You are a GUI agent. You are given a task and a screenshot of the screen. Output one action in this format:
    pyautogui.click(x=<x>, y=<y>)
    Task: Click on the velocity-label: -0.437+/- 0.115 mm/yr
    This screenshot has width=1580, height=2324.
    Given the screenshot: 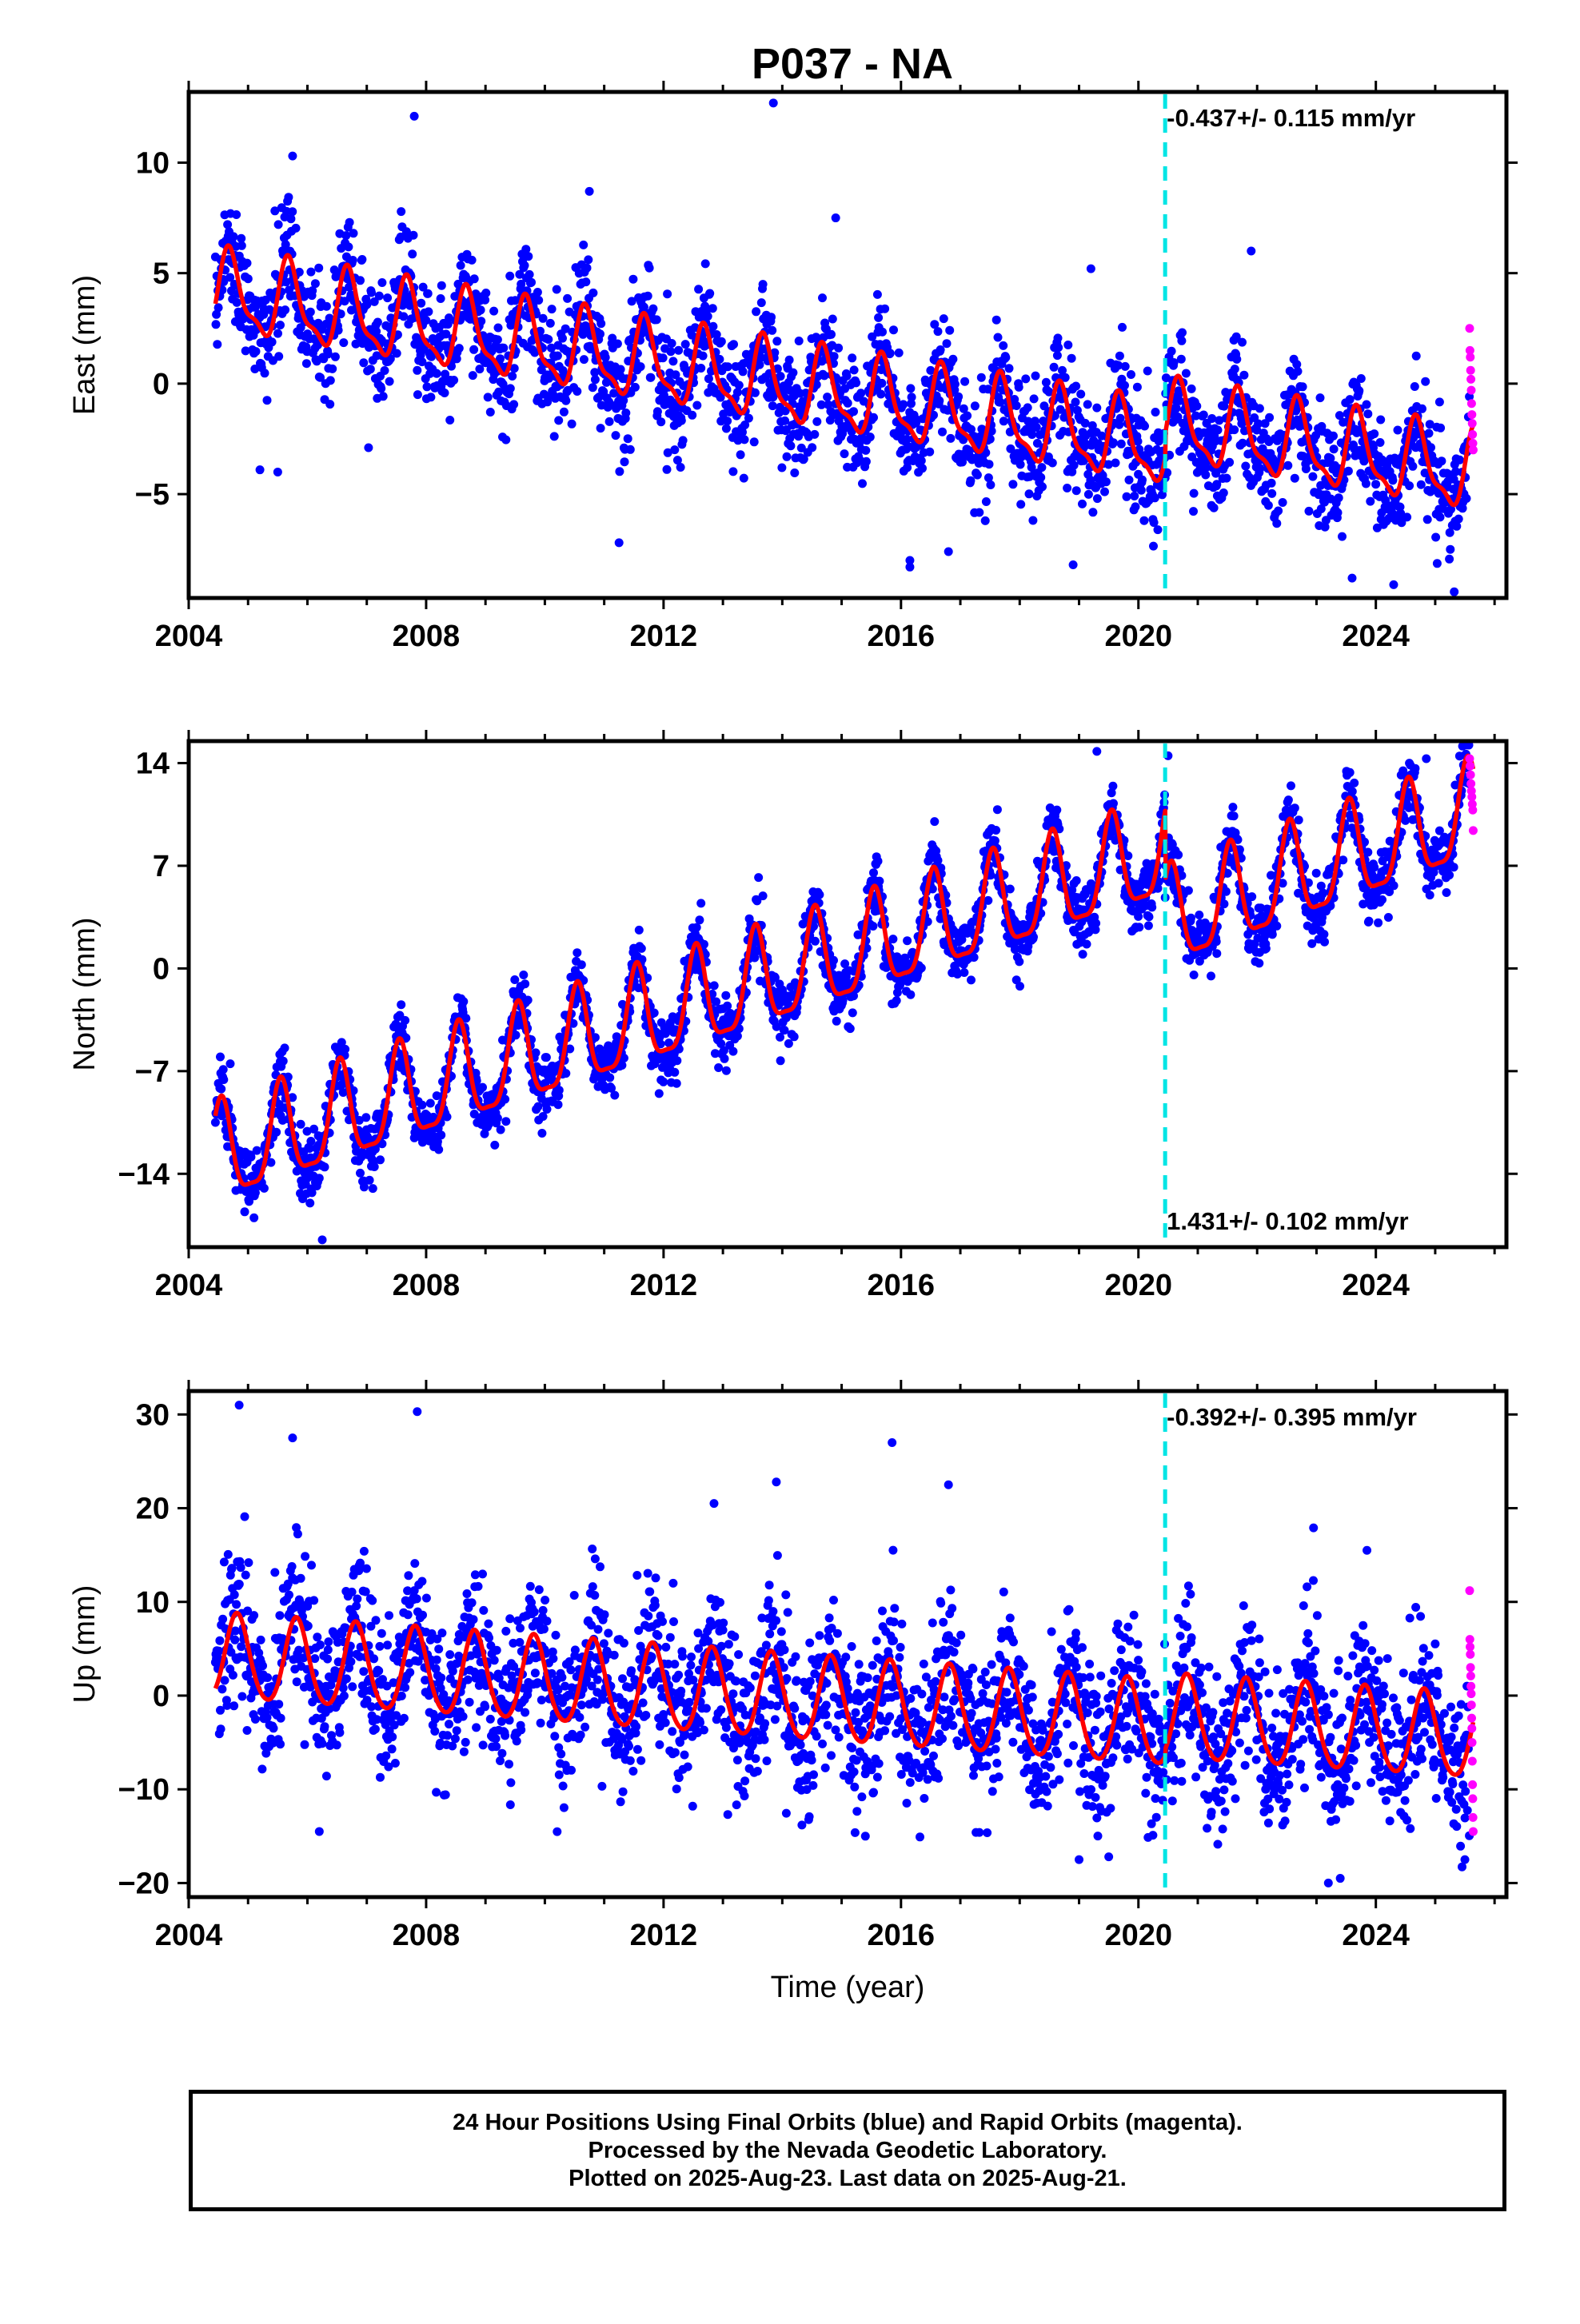 What is the action you would take?
    pyautogui.click(x=1291, y=118)
    